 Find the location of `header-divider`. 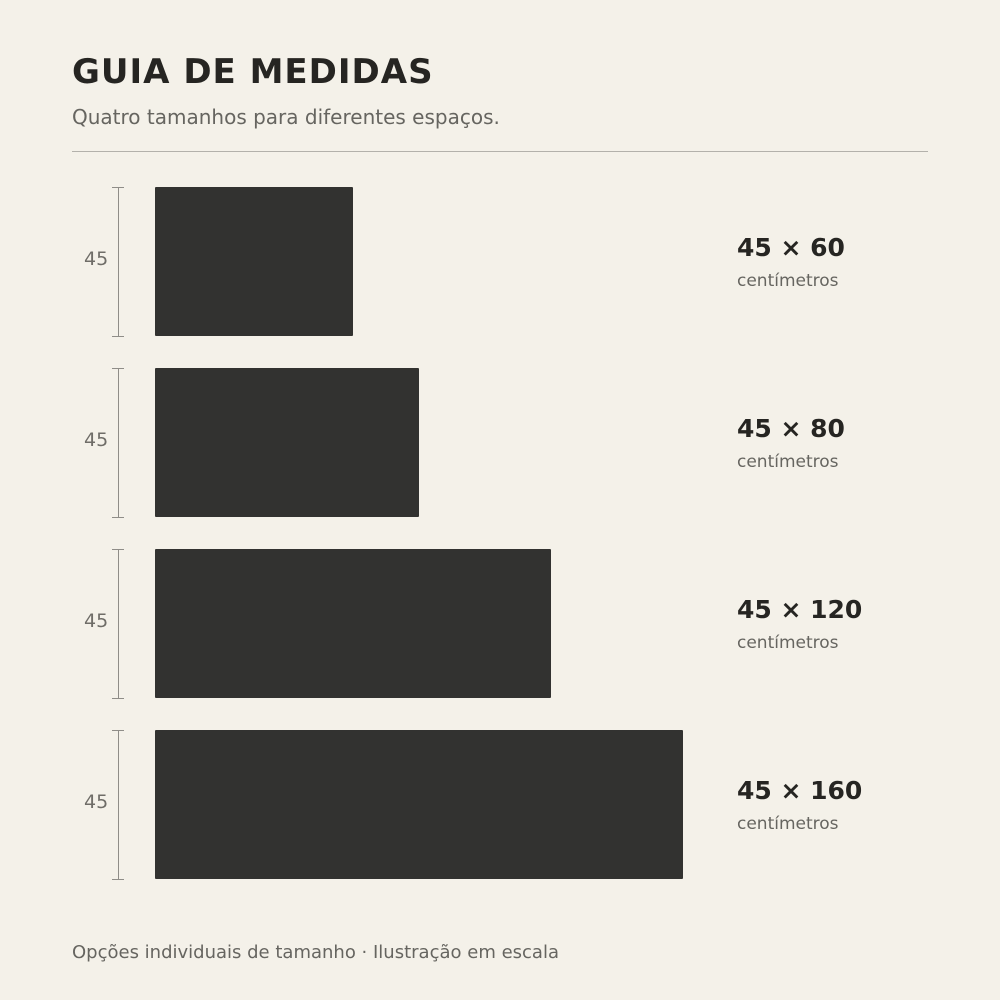

header-divider is located at coordinates (500, 151).